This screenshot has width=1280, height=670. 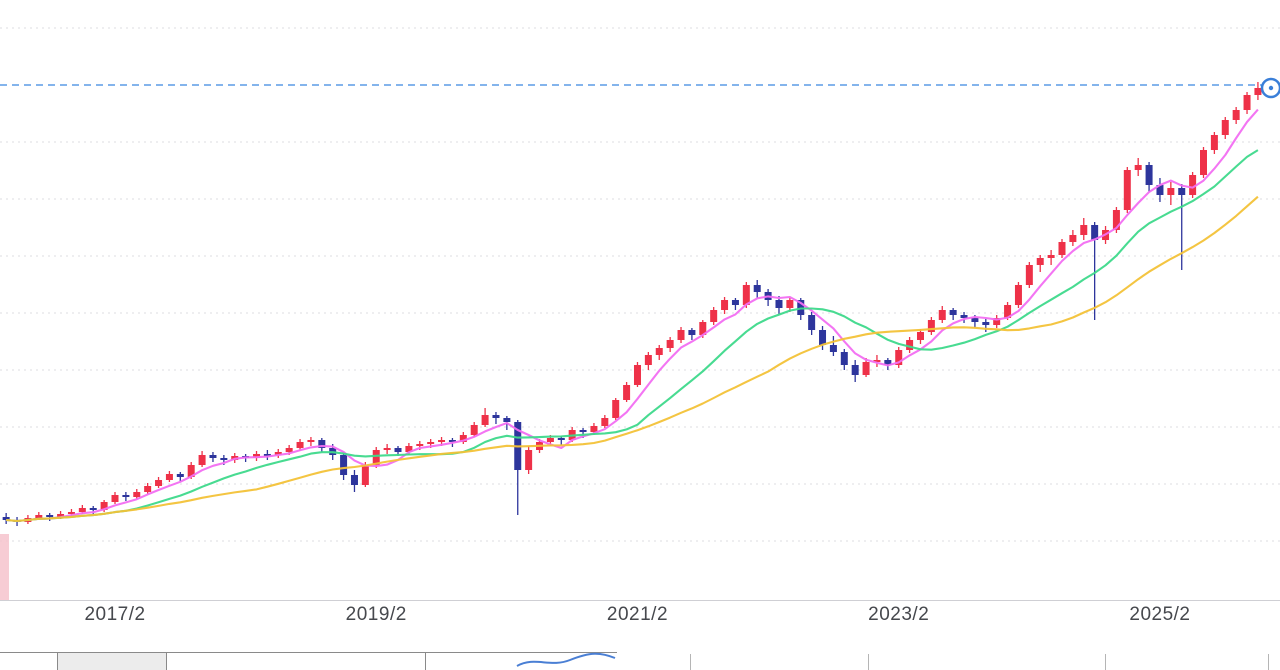 I want to click on volume-bar-fragment, so click(x=4, y=567).